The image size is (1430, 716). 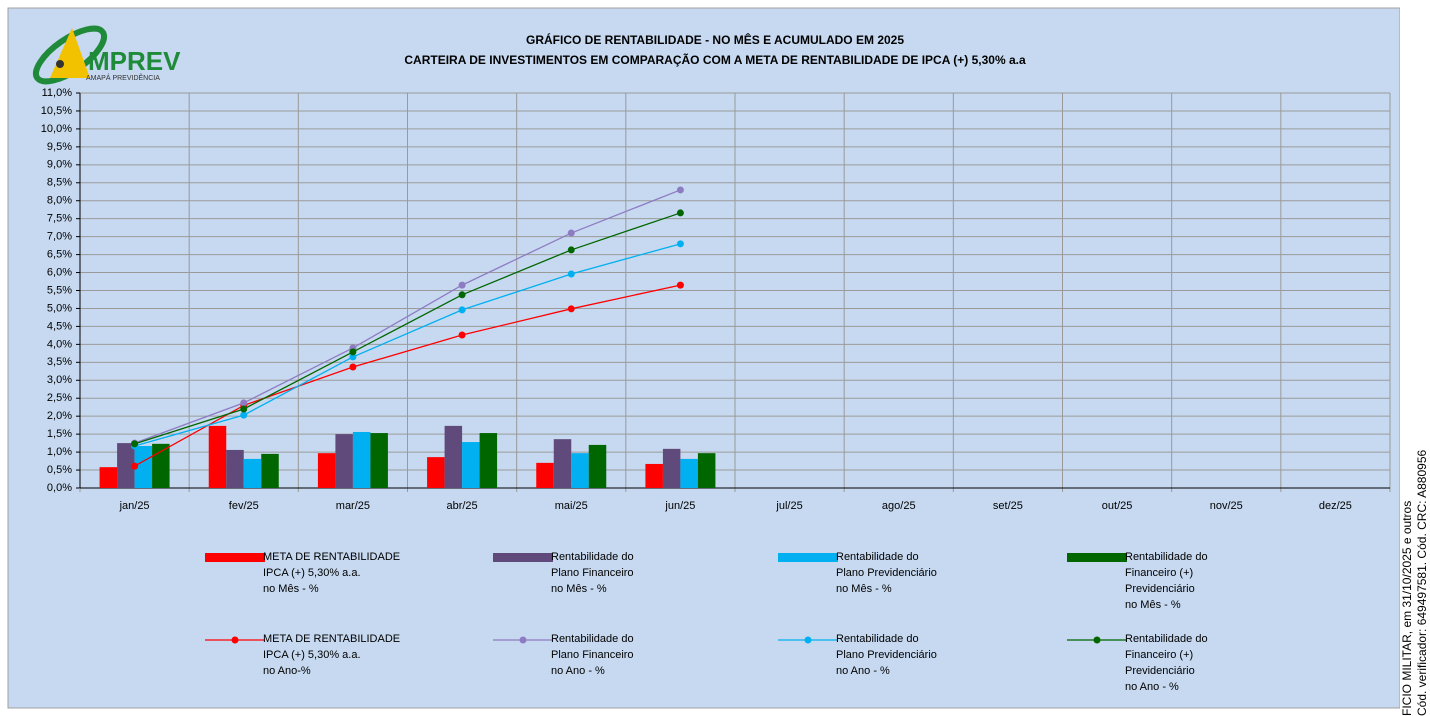 I want to click on y-tick-label: 9,5%, so click(x=59, y=147).